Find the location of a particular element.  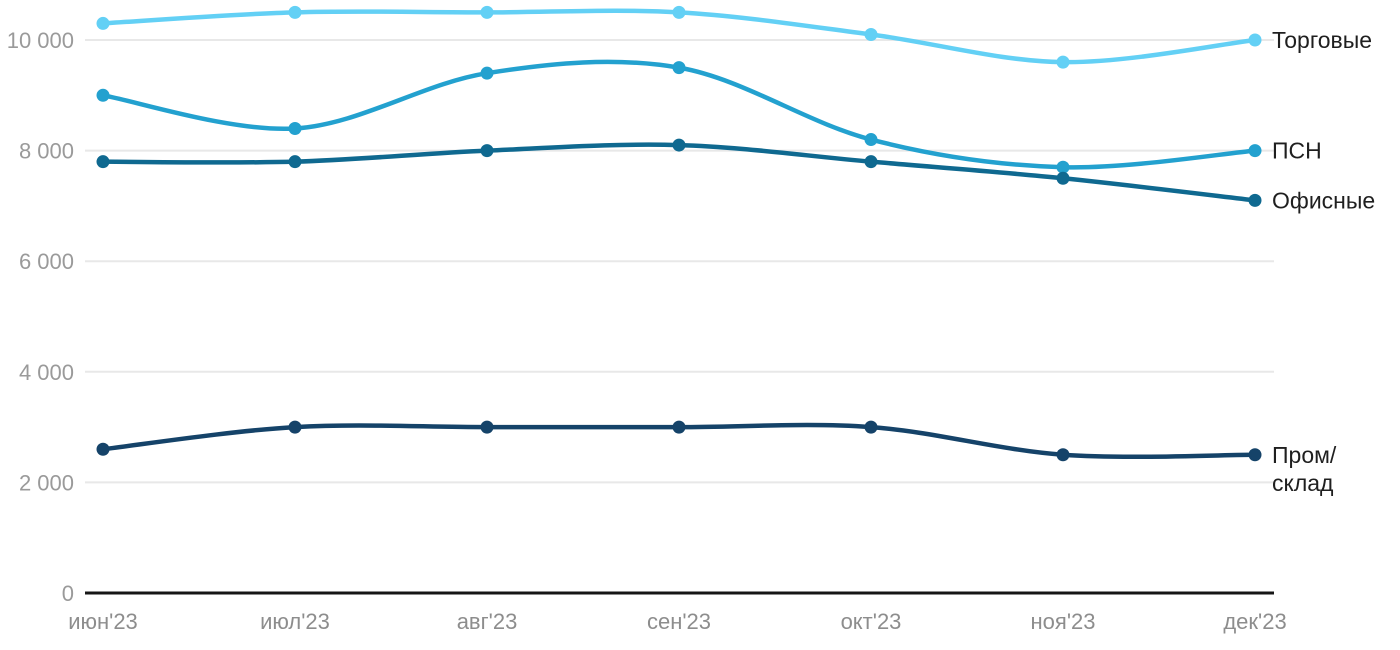

x-axis-tick-label: сен'23 is located at coordinates (679, 621).